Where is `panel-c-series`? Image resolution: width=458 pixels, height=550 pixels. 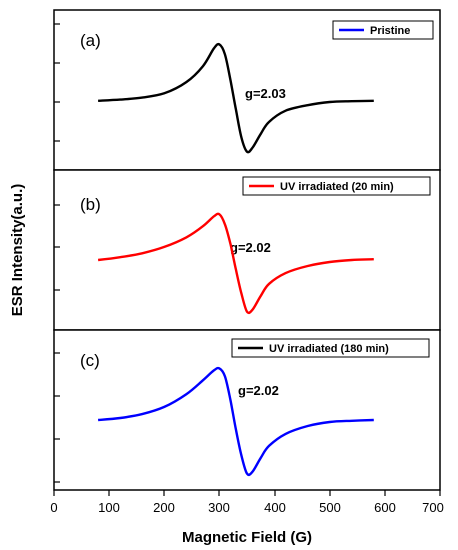 panel-c-series is located at coordinates (236, 421).